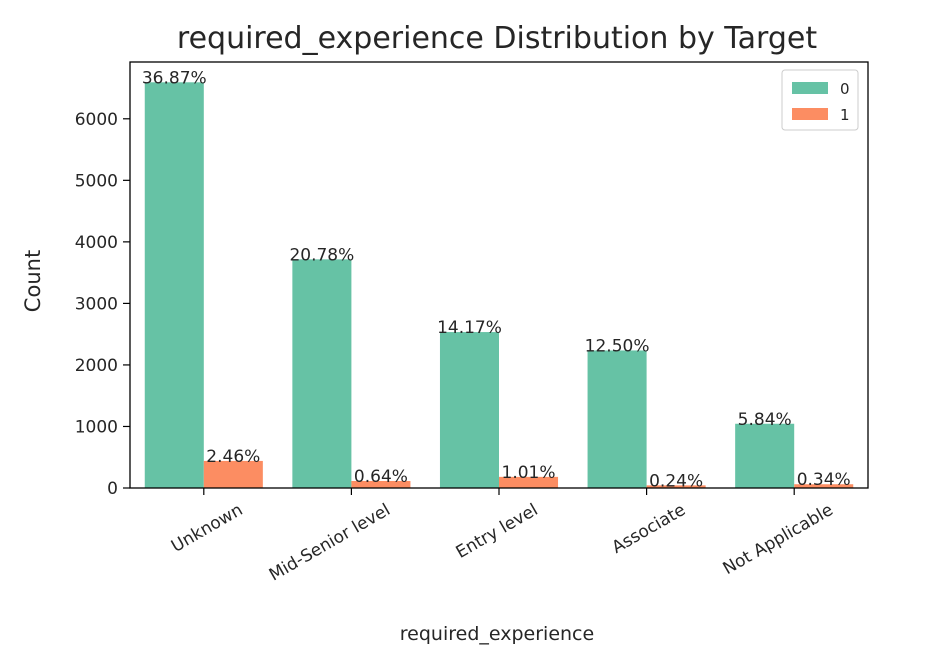 The image size is (926, 668). Describe the element at coordinates (96, 427) in the screenshot. I see `y-tick-label: 1000` at that location.